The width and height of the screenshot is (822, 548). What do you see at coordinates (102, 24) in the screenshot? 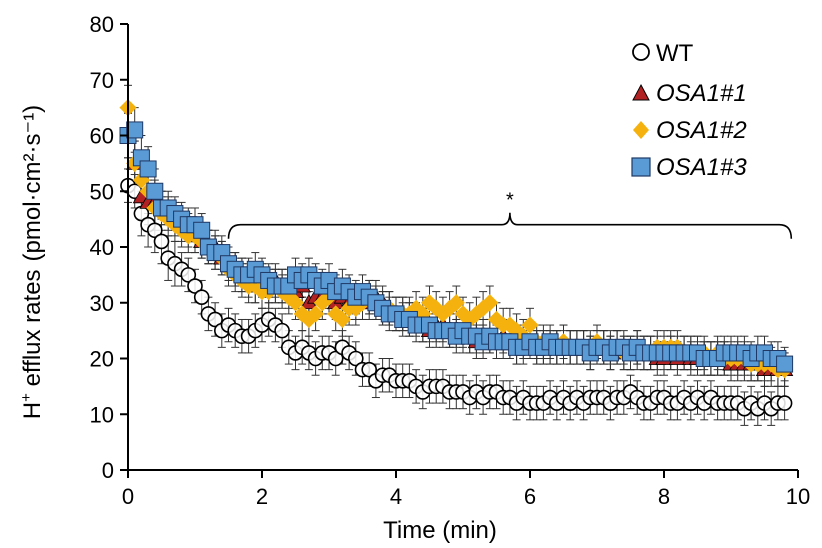
I see `y-tick-label: 80` at bounding box center [102, 24].